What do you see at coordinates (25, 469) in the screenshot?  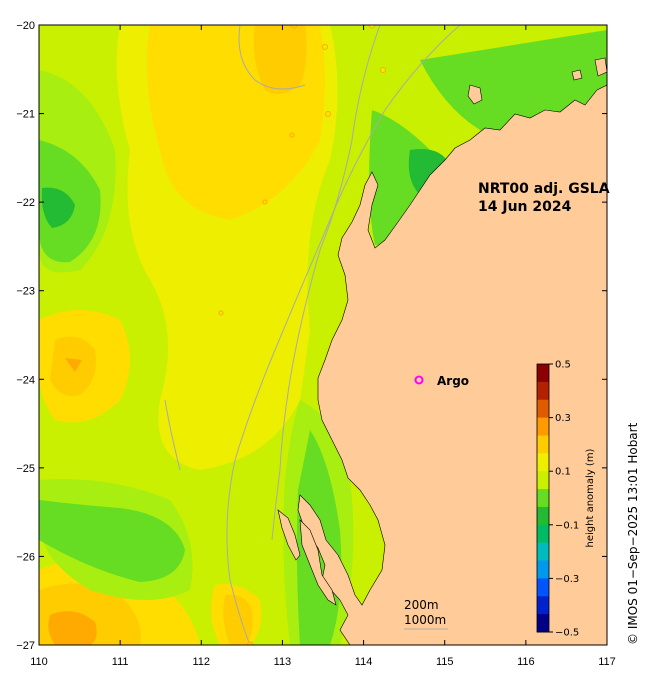 I see `y-tick-label: −25` at bounding box center [25, 469].